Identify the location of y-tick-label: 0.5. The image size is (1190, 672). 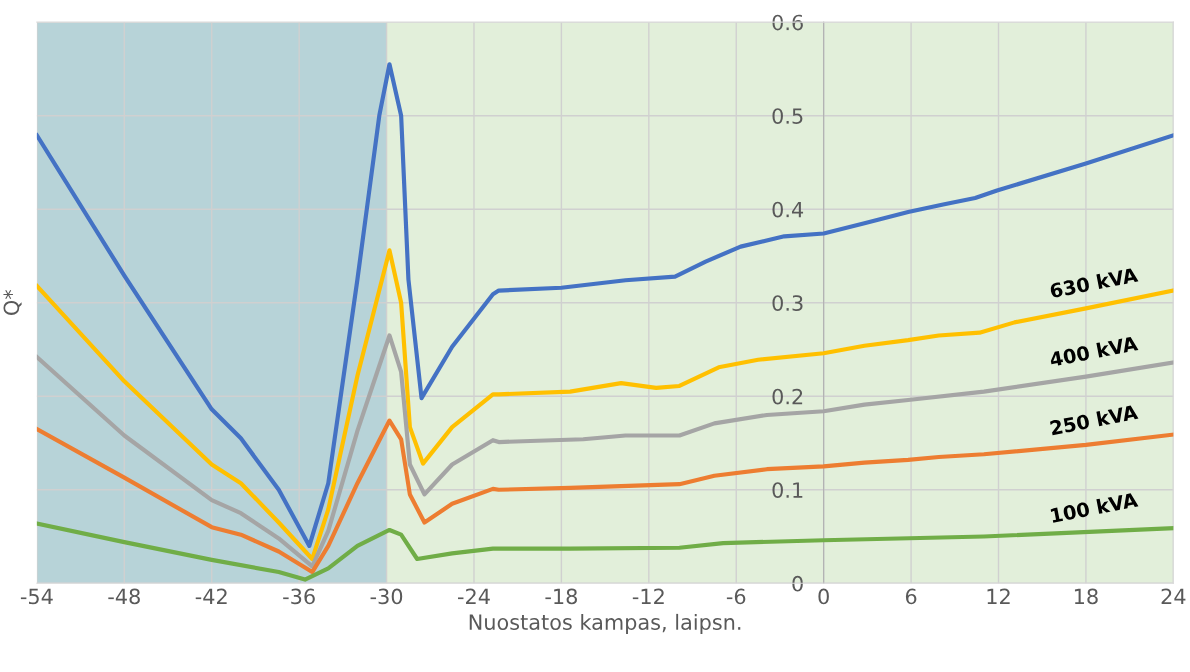
(787, 116).